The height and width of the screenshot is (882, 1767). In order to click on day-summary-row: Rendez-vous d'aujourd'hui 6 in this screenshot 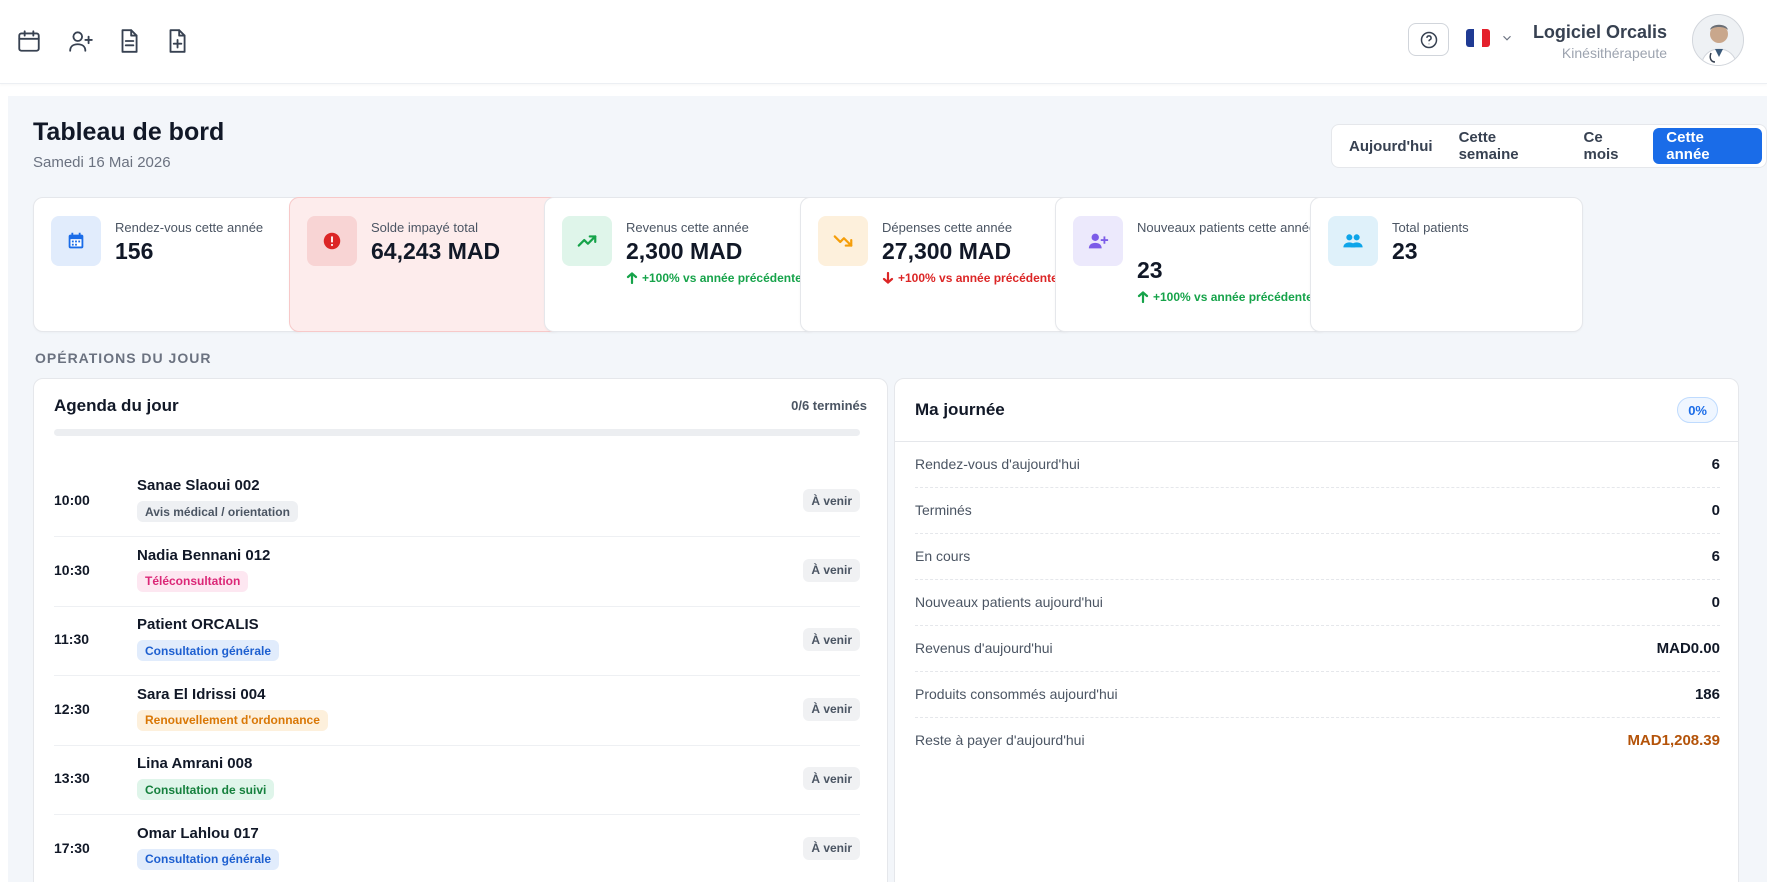, I will do `click(1317, 465)`.